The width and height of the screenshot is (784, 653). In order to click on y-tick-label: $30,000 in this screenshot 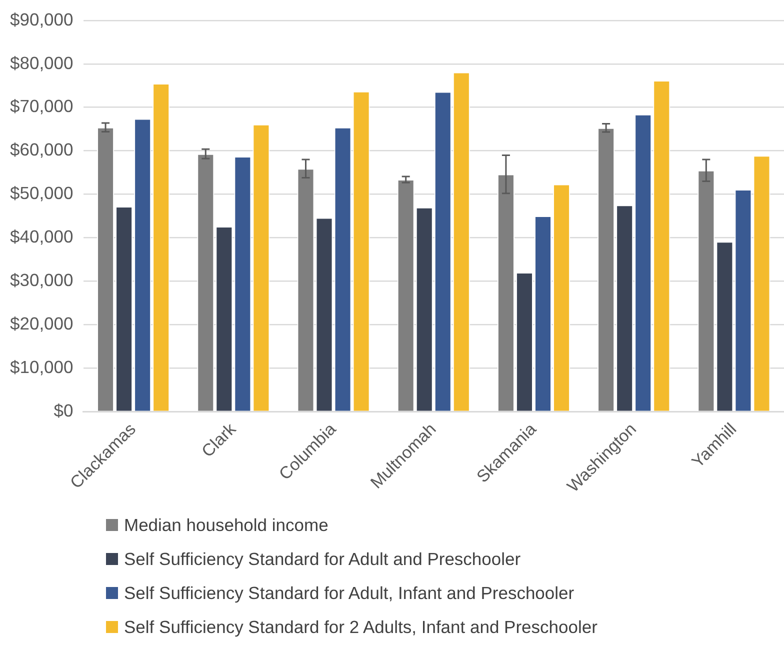, I will do `click(42, 280)`.